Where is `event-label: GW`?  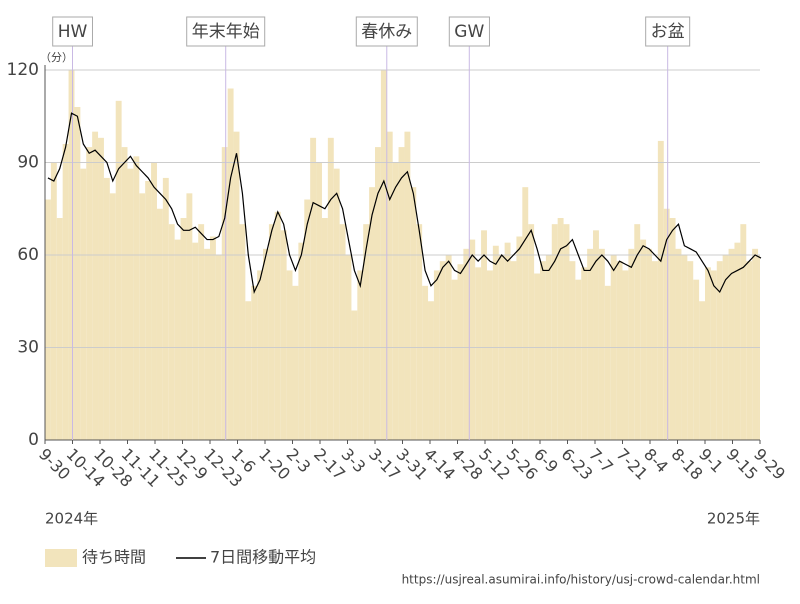 event-label: GW is located at coordinates (469, 32).